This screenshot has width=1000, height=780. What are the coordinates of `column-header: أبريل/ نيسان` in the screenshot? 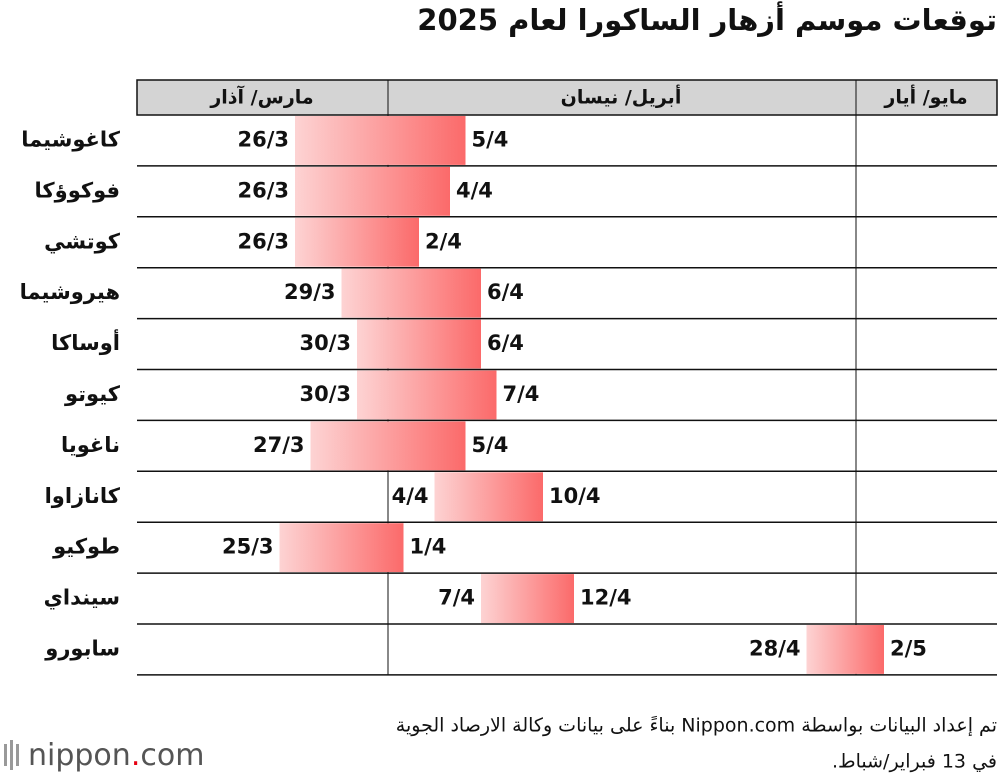 It's located at (621, 97).